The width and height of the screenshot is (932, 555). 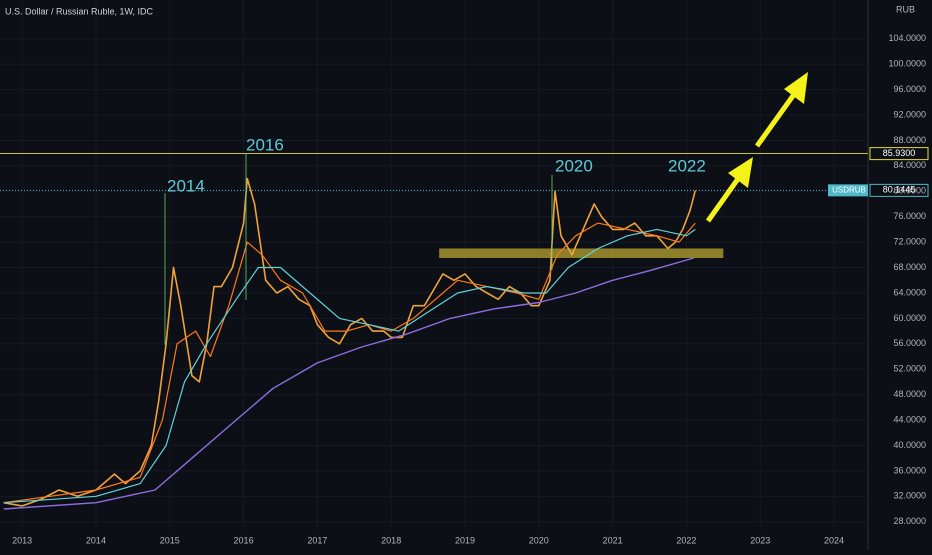 I want to click on level-label: 80.1445, so click(x=899, y=190).